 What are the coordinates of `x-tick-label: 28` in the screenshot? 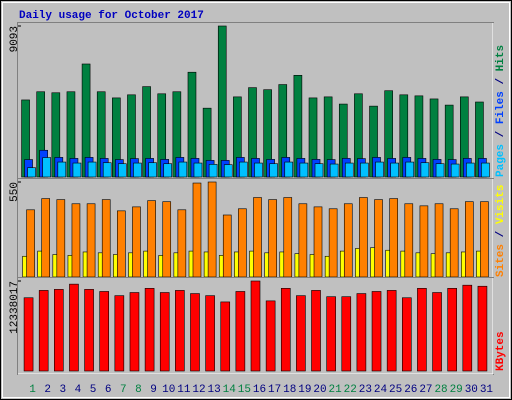 It's located at (440, 390).